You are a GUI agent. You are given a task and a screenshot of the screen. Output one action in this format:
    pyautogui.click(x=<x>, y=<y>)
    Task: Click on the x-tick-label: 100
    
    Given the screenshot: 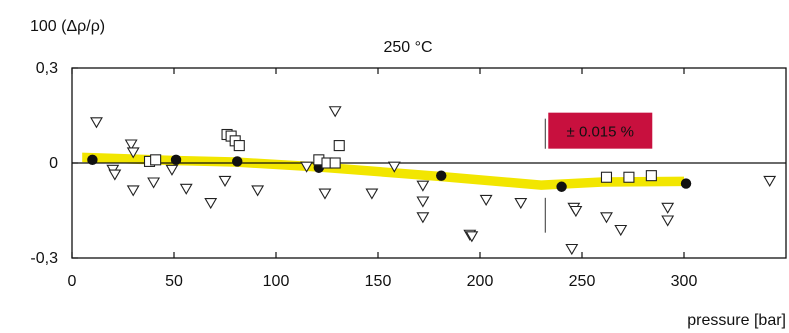 What is the action you would take?
    pyautogui.click(x=276, y=281)
    